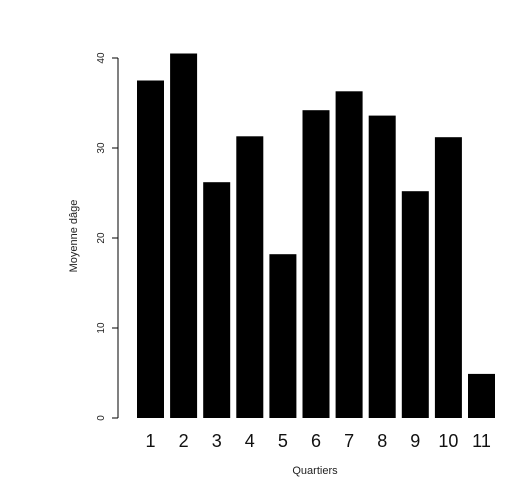 This screenshot has width=516, height=488. Describe the element at coordinates (101, 238) in the screenshot. I see `y-tick-label: 20` at that location.